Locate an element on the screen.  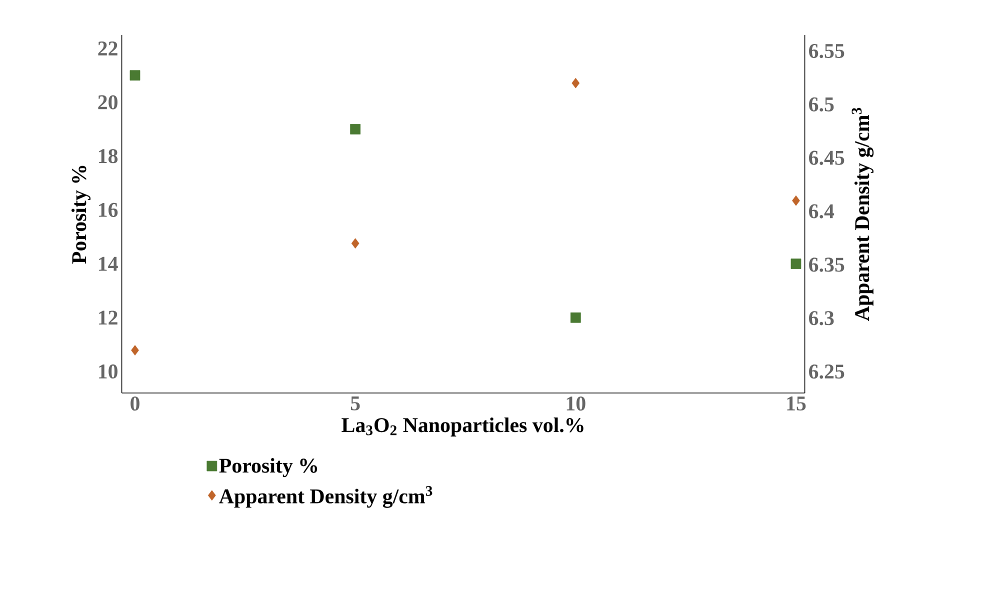
legend-label: Apparent Density g/cm$^{3}$ is located at coordinates (325, 497).